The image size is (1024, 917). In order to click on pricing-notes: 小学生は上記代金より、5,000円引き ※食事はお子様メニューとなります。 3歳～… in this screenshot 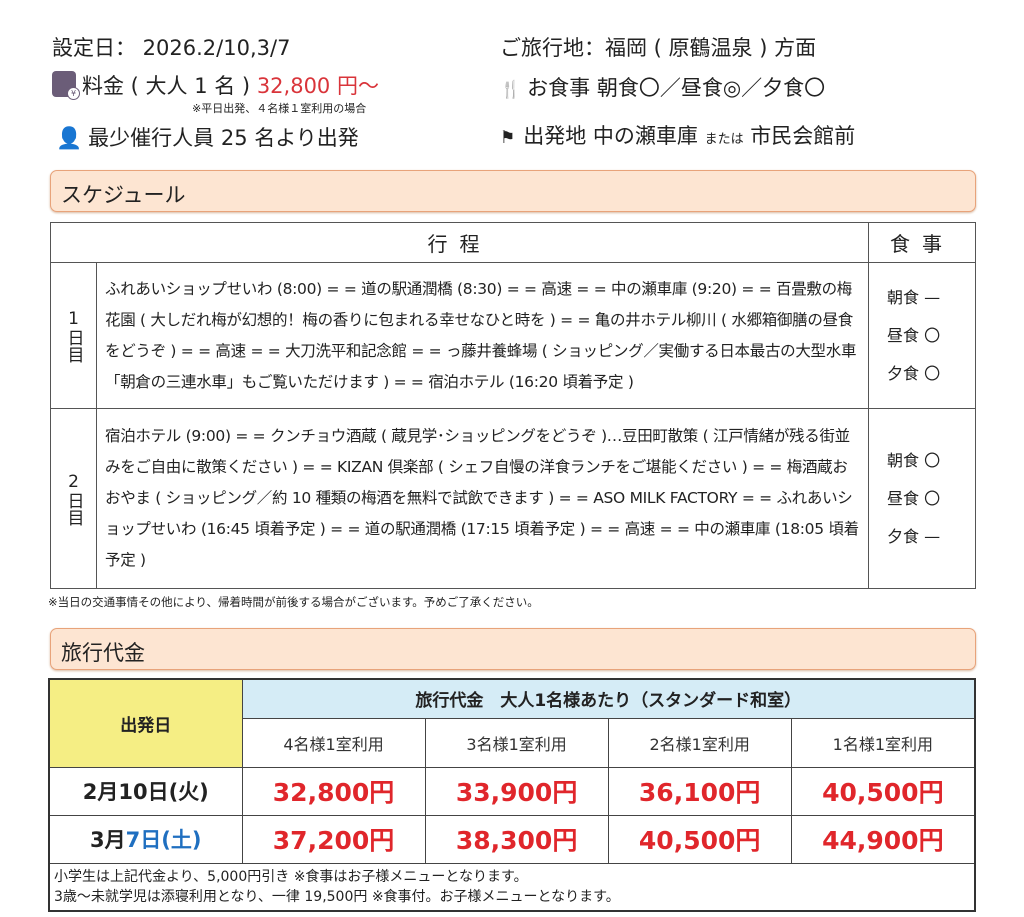, I will do `click(512, 886)`.